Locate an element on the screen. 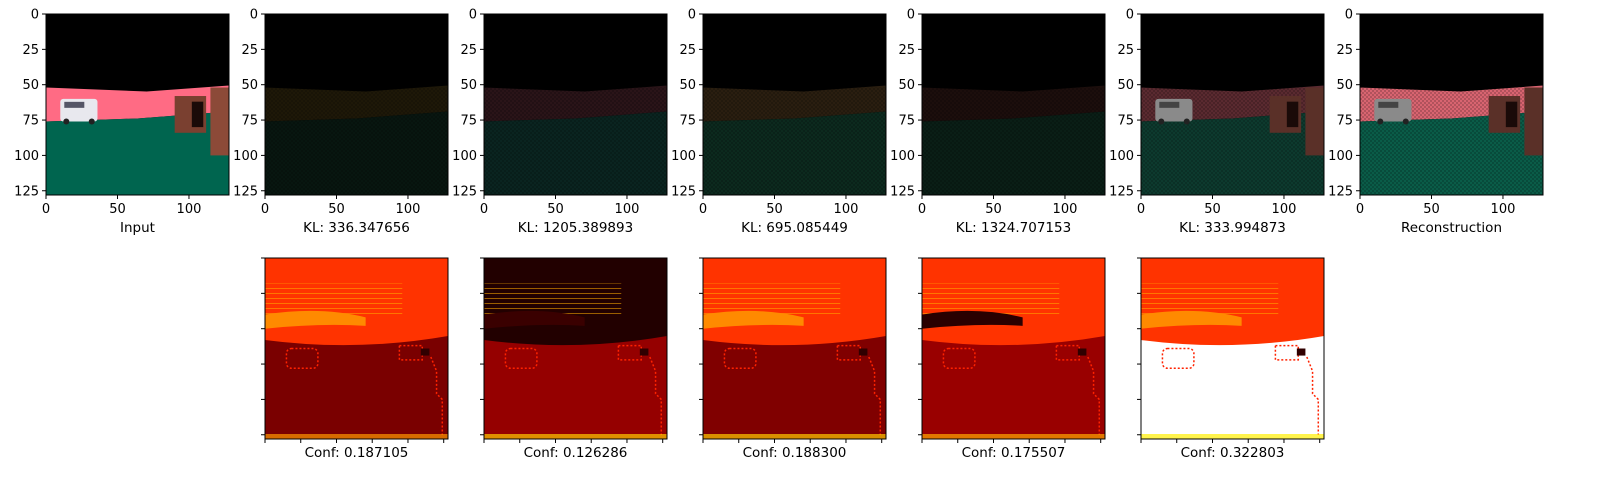 The image size is (1621, 499). panel-caption: KL: 695.085449 is located at coordinates (794, 228).